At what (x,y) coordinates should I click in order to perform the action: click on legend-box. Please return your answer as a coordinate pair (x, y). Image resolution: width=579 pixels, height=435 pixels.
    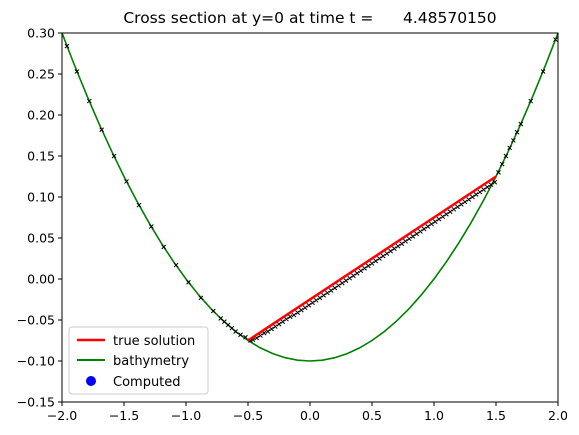
    Looking at the image, I should click on (138, 360).